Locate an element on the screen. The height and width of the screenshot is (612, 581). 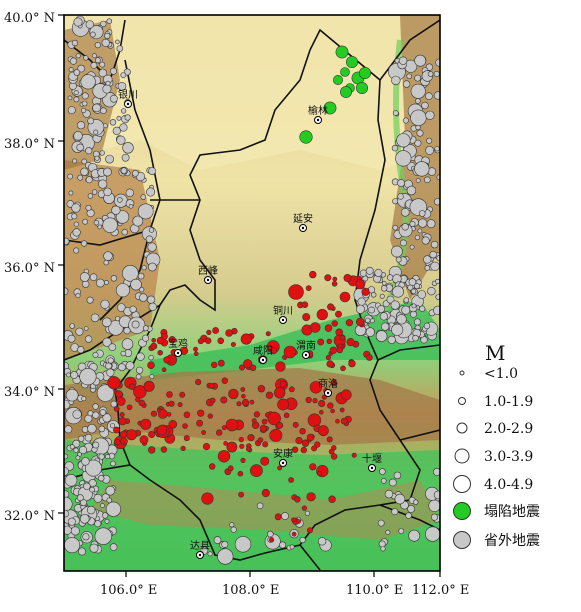
city-marker: 达县 is located at coordinates (200, 549).